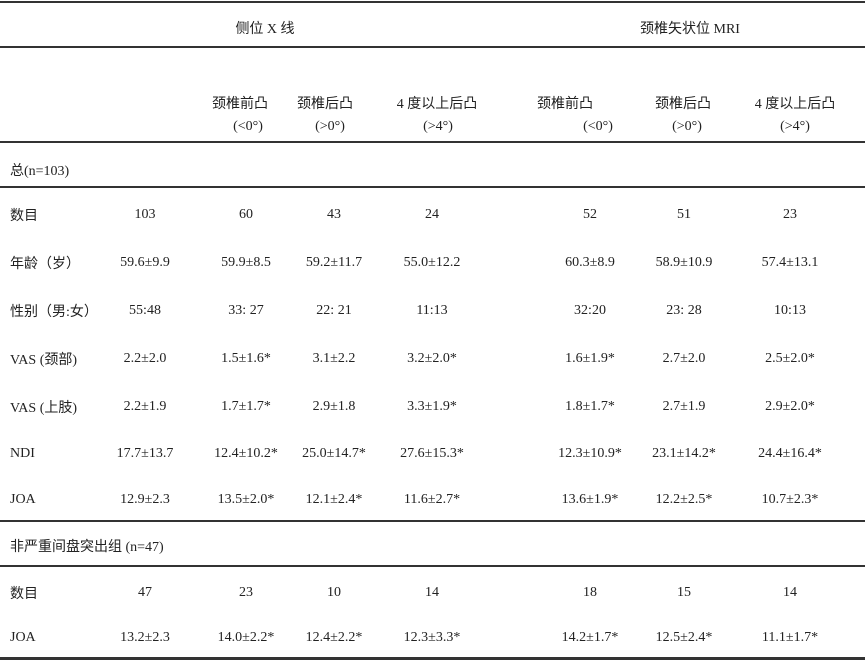 The height and width of the screenshot is (662, 865). Describe the element at coordinates (334, 592) in the screenshot. I see `table-cell: 10` at that location.